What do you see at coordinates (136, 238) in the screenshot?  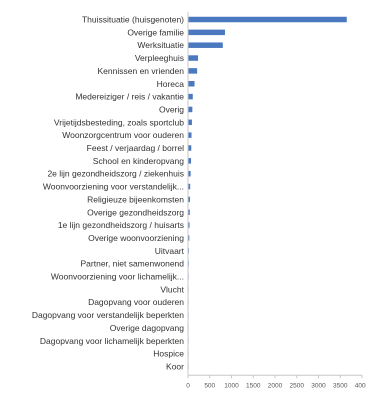 I see `category-label: Overige woonvoorziening` at bounding box center [136, 238].